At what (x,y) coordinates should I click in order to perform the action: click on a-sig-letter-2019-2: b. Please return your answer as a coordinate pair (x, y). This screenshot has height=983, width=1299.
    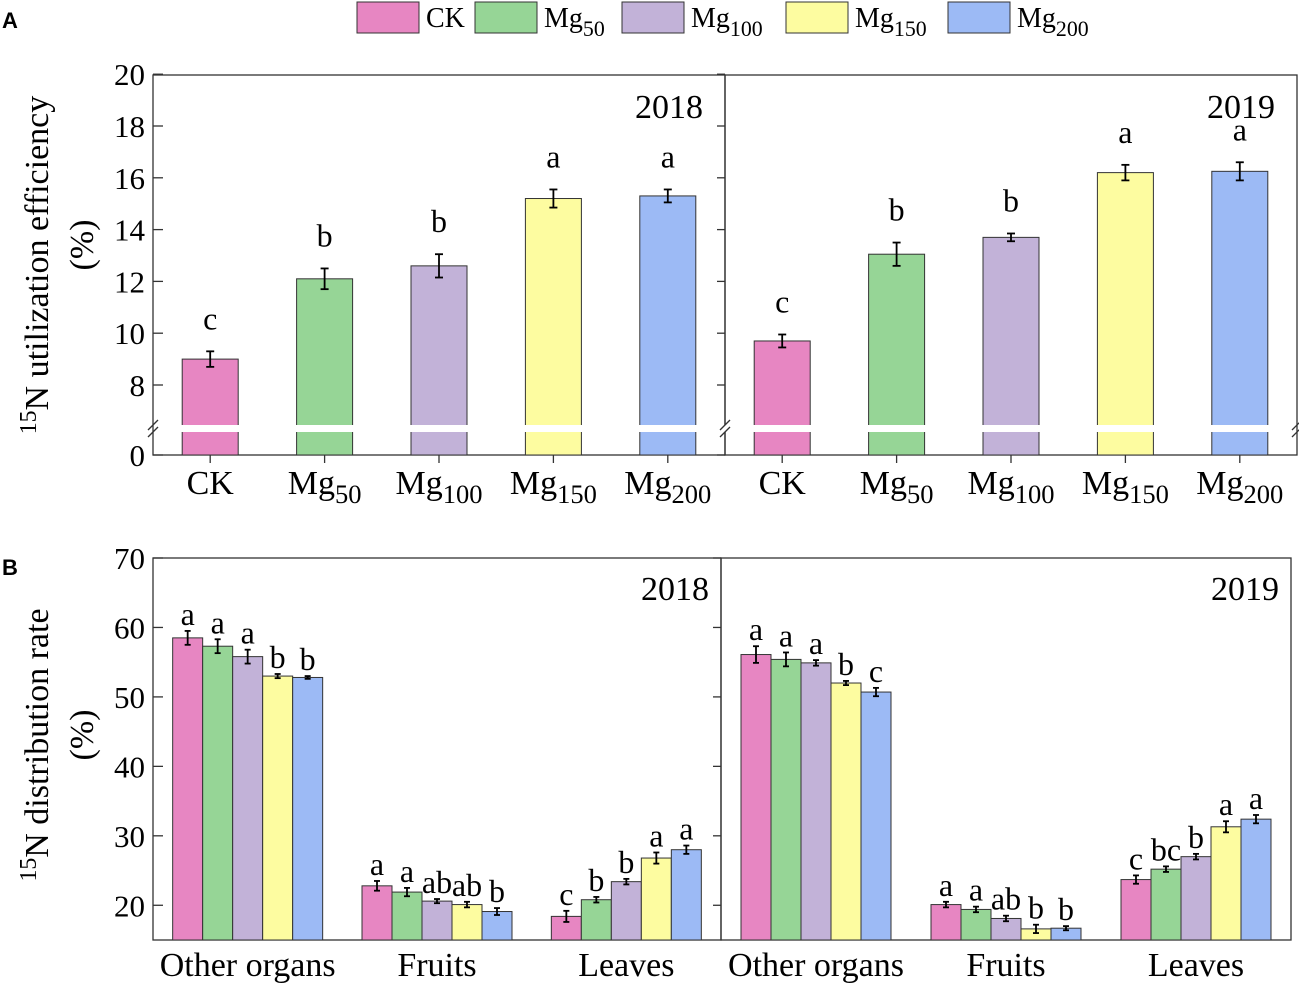
    Looking at the image, I should click on (897, 210).